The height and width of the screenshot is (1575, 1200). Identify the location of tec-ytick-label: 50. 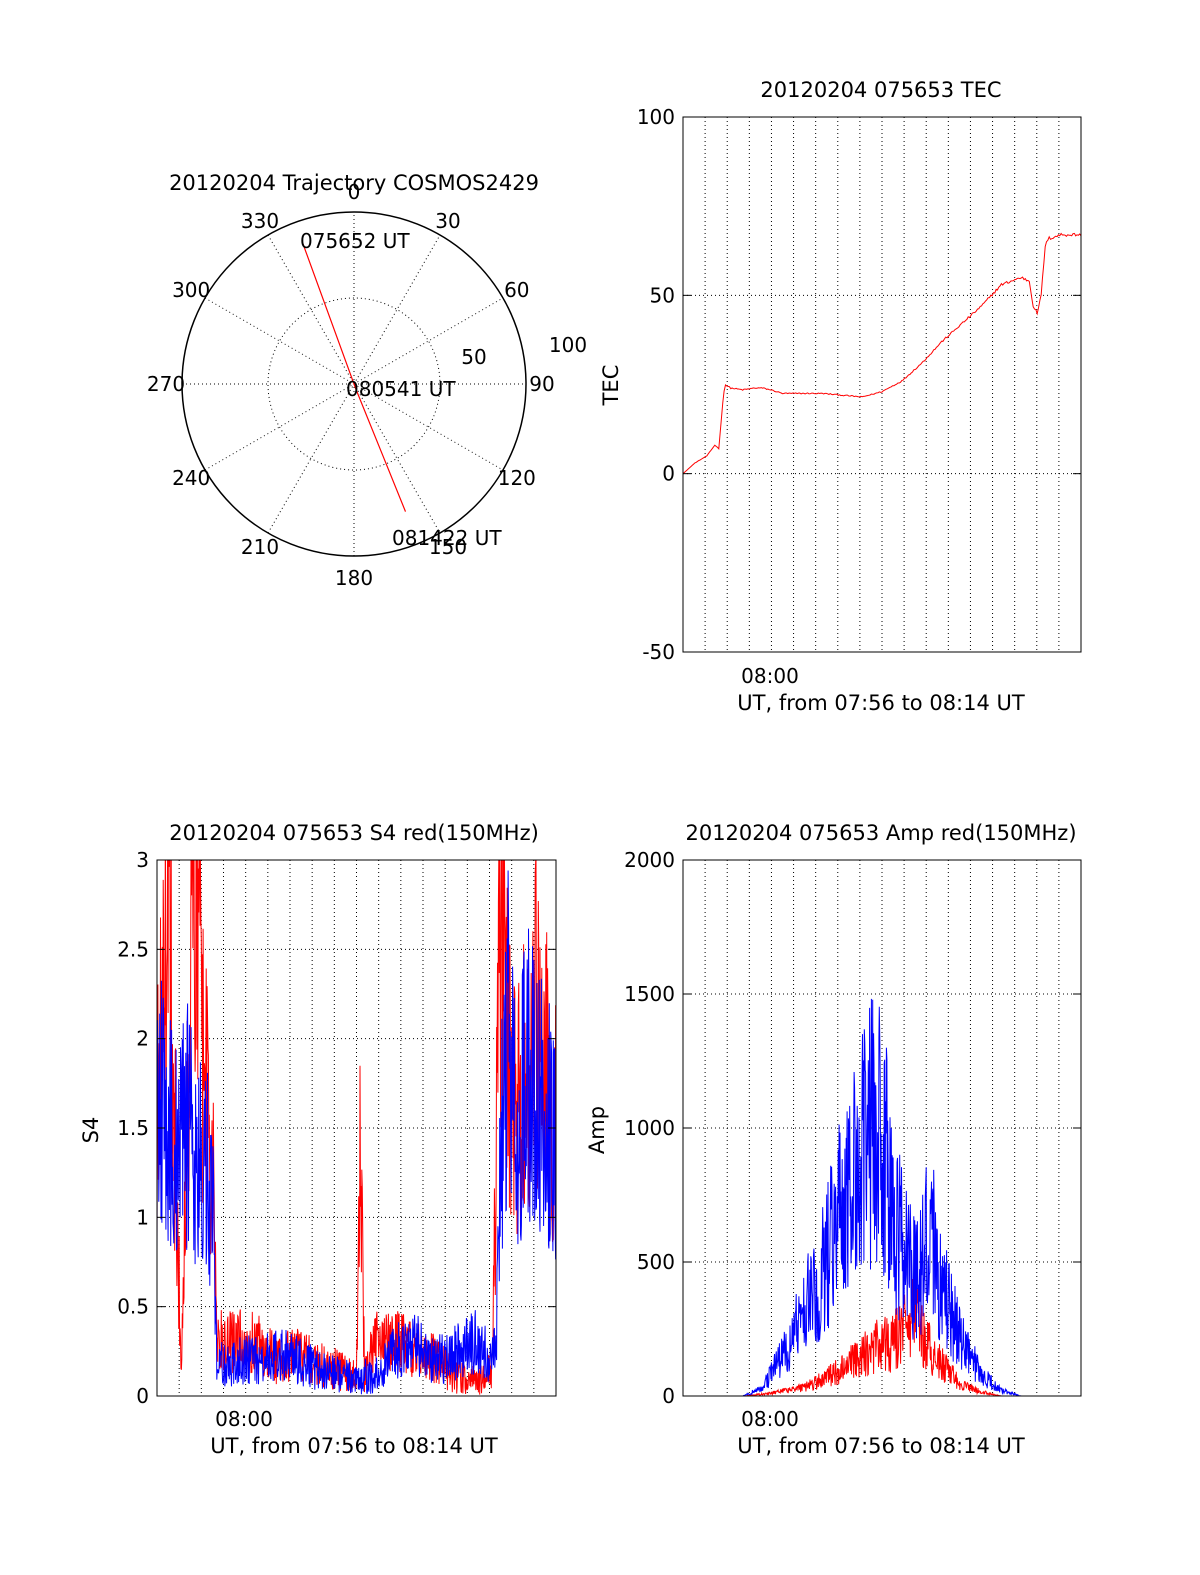
(662, 295).